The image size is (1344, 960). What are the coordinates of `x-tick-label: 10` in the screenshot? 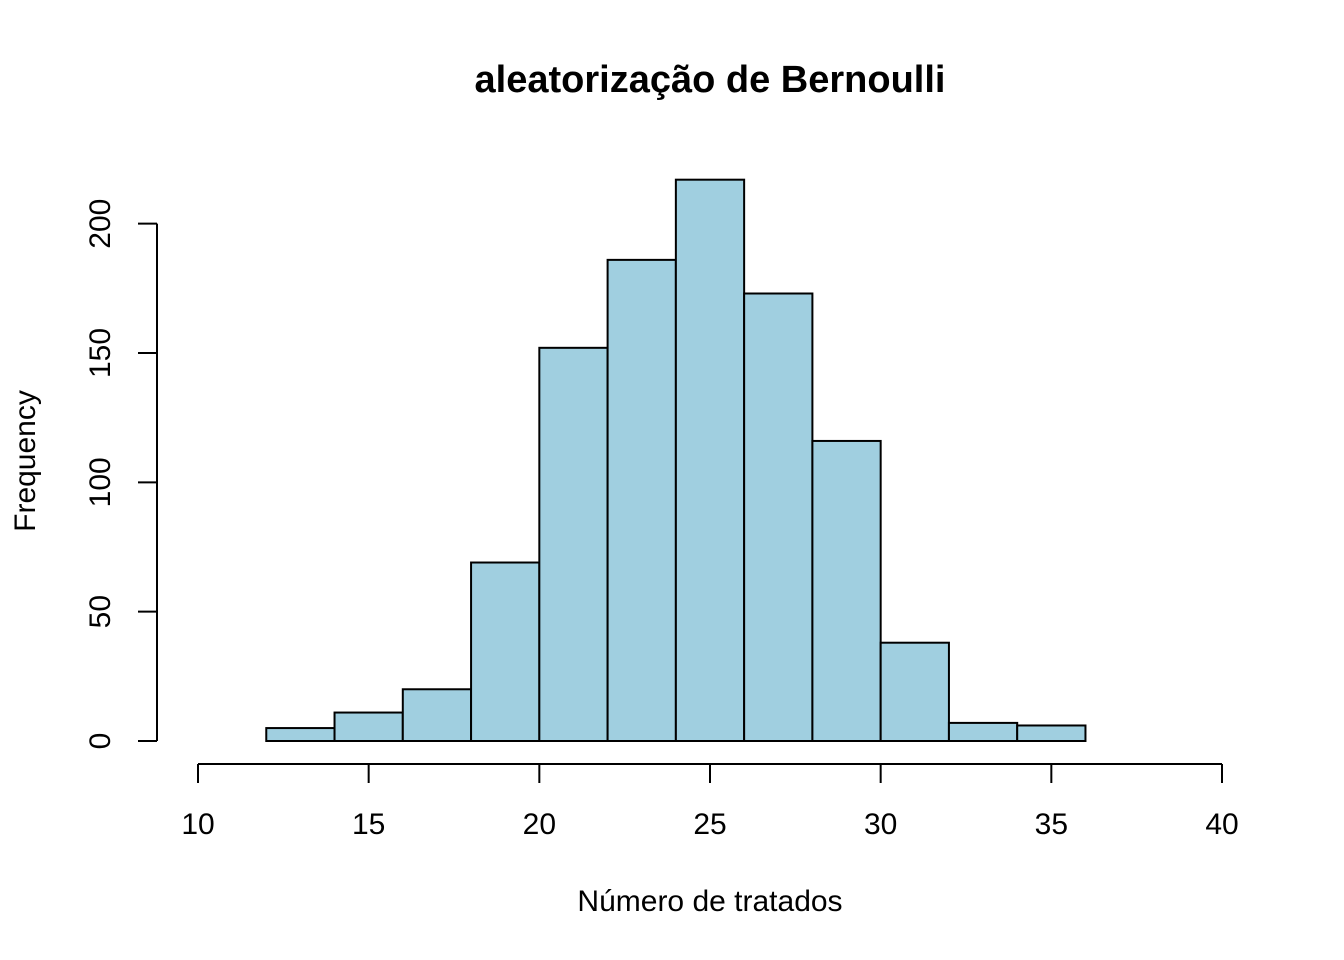 It's located at (197, 824).